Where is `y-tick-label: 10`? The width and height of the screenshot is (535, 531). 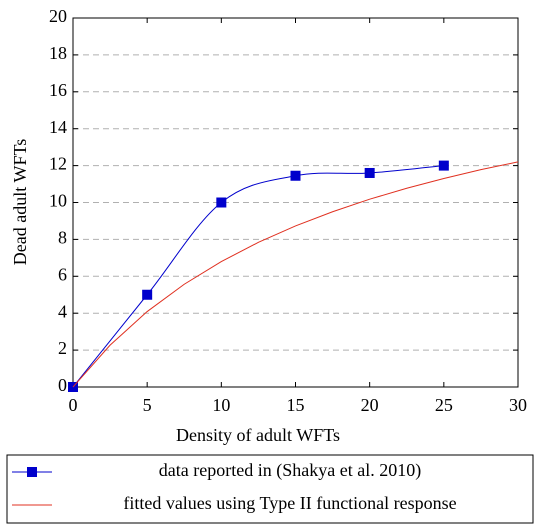
y-tick-label: 10 is located at coordinates (58, 201).